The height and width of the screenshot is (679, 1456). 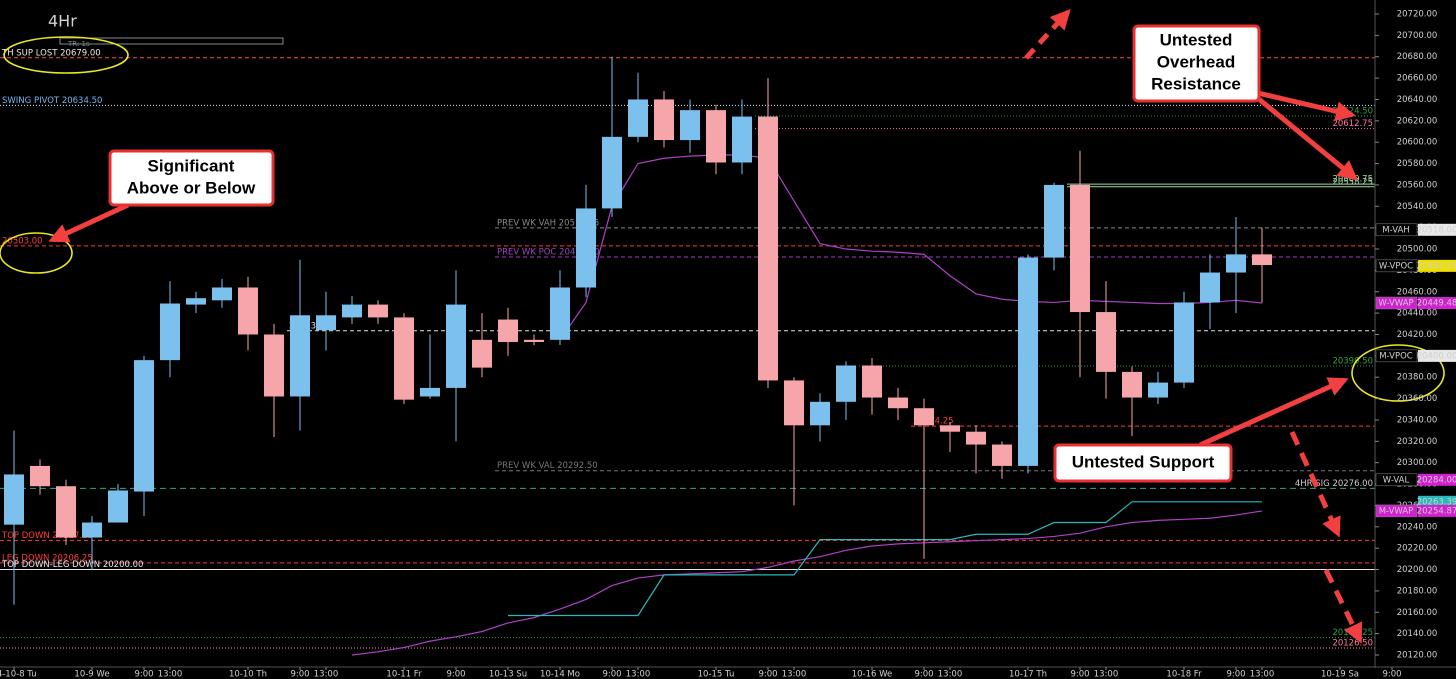 What do you see at coordinates (51, 53) in the screenshot?
I see `level-label: TH SUP LOST 20679.00` at bounding box center [51, 53].